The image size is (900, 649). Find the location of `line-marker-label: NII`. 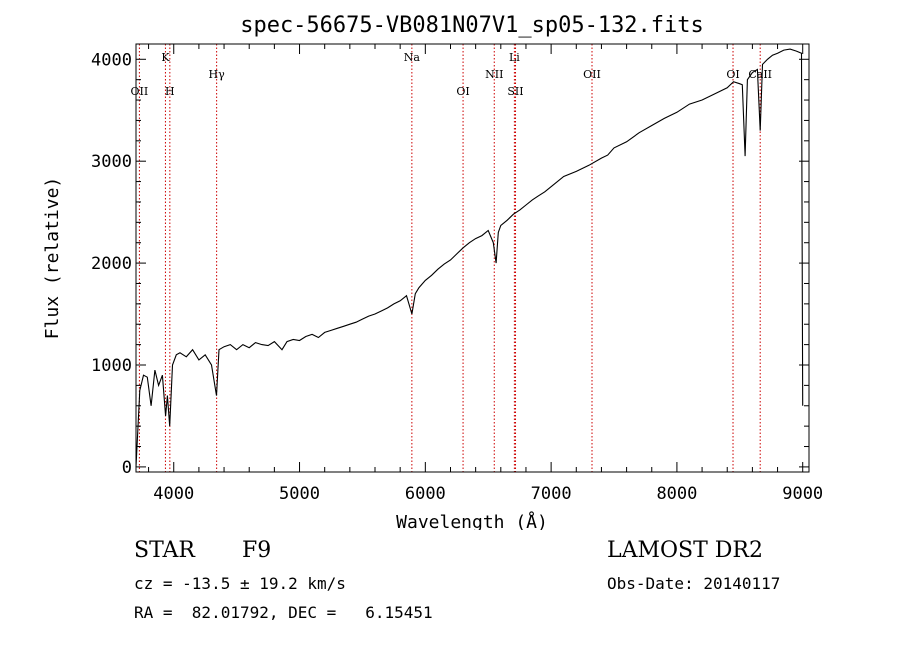

line-marker-label: NII is located at coordinates (494, 74).